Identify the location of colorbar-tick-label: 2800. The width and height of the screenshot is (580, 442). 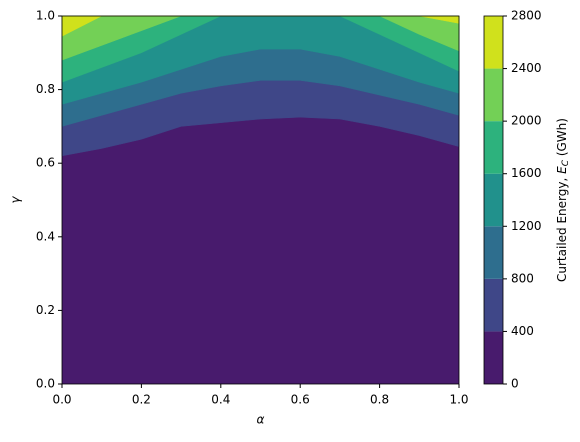
(526, 16).